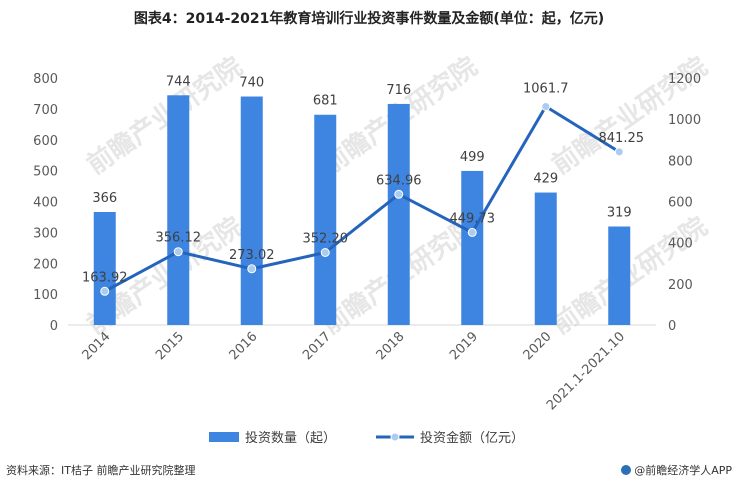 This screenshot has height=489, width=738. I want to click on y-right-tick-label: 800, so click(680, 161).